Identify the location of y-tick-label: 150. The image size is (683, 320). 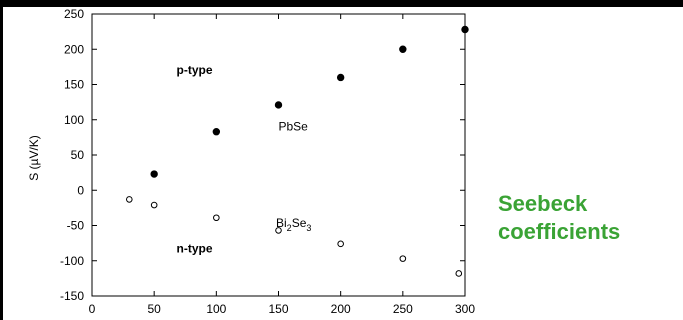
(74, 85).